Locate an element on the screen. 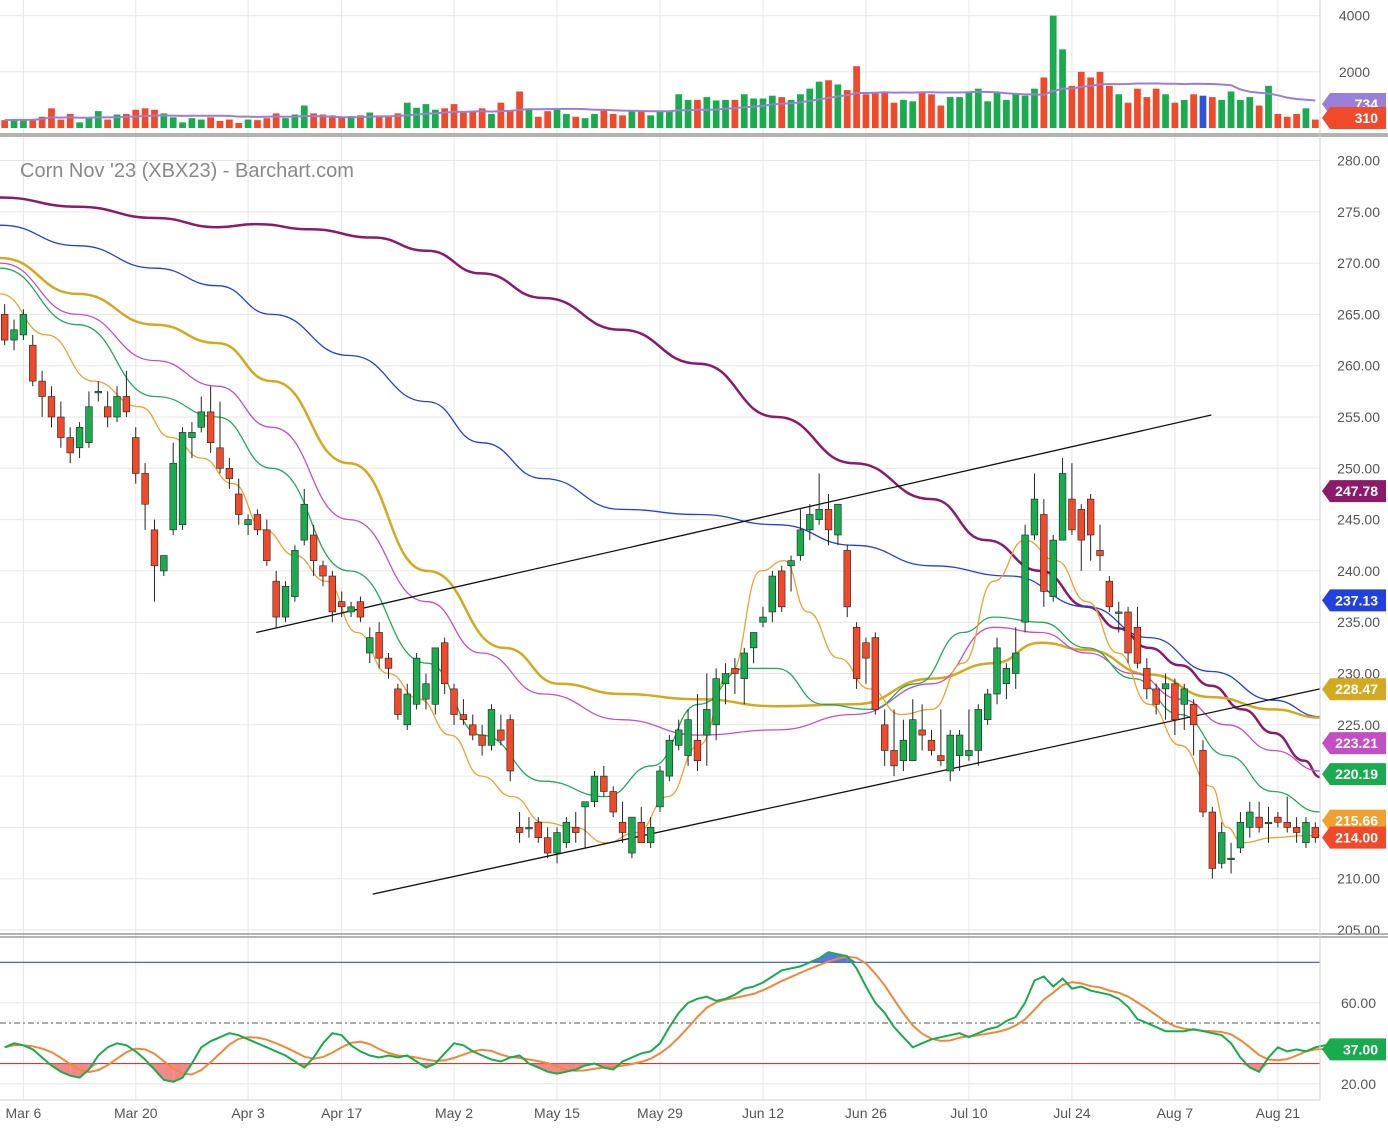 The width and height of the screenshot is (1388, 1136). price-tick-label: 210.00 is located at coordinates (1358, 879).